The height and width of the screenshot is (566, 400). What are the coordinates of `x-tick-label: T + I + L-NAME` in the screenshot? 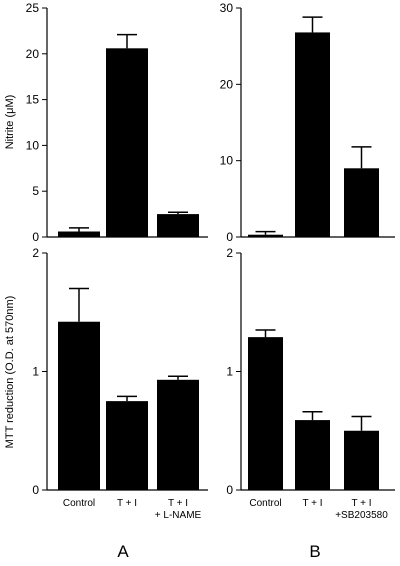 It's located at (178, 509).